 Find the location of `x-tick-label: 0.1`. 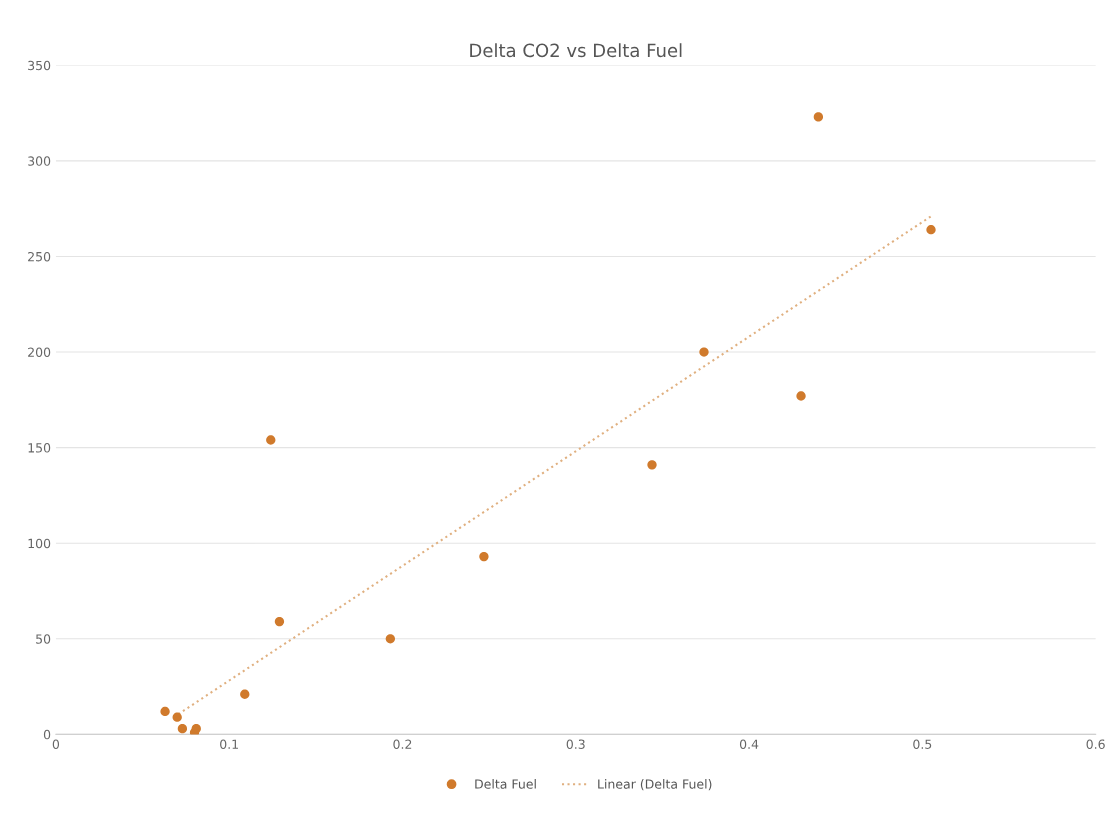

x-tick-label: 0.1 is located at coordinates (229, 744).